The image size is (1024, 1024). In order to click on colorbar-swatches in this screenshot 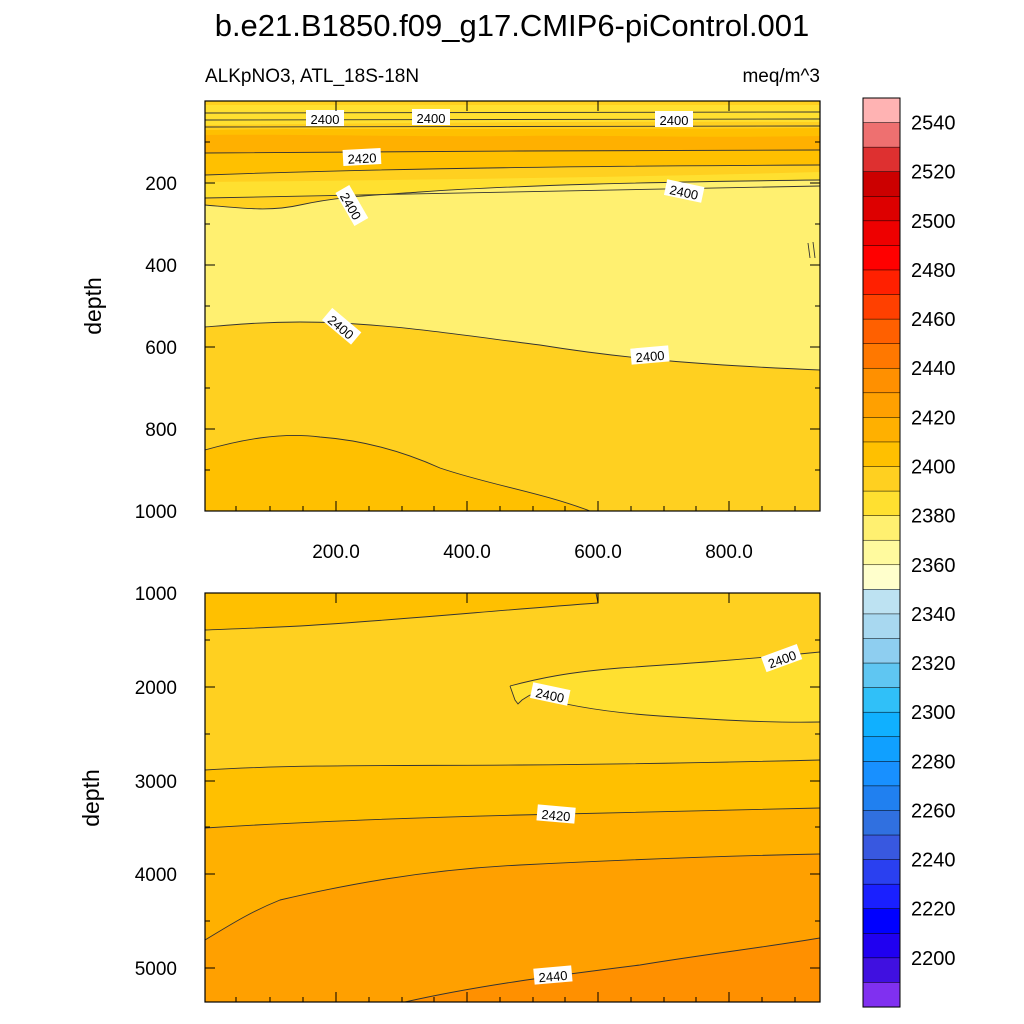, I will do `click(881, 552)`.